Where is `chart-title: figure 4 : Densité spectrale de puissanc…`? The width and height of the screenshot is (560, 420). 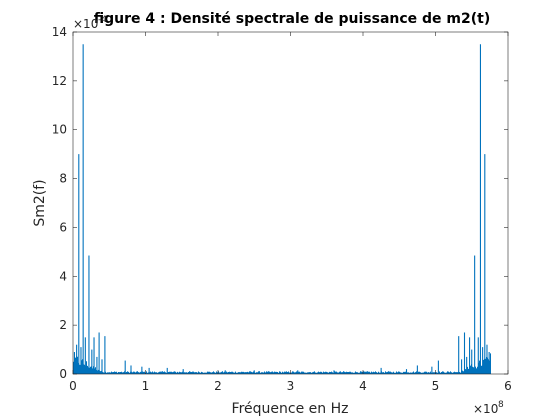
chart-title: figure 4 : Densité spectrale de puissanc… is located at coordinates (292, 19).